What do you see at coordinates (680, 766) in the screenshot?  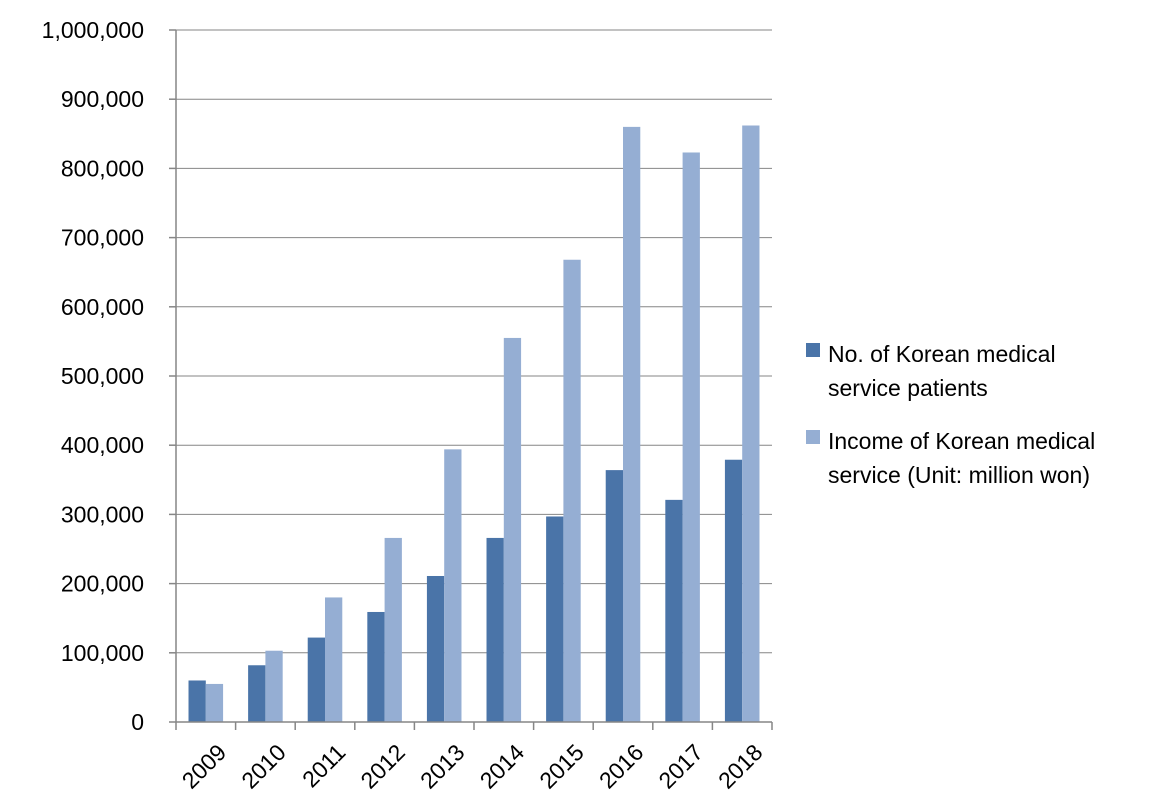 I see `x-tick-label: 2017` at bounding box center [680, 766].